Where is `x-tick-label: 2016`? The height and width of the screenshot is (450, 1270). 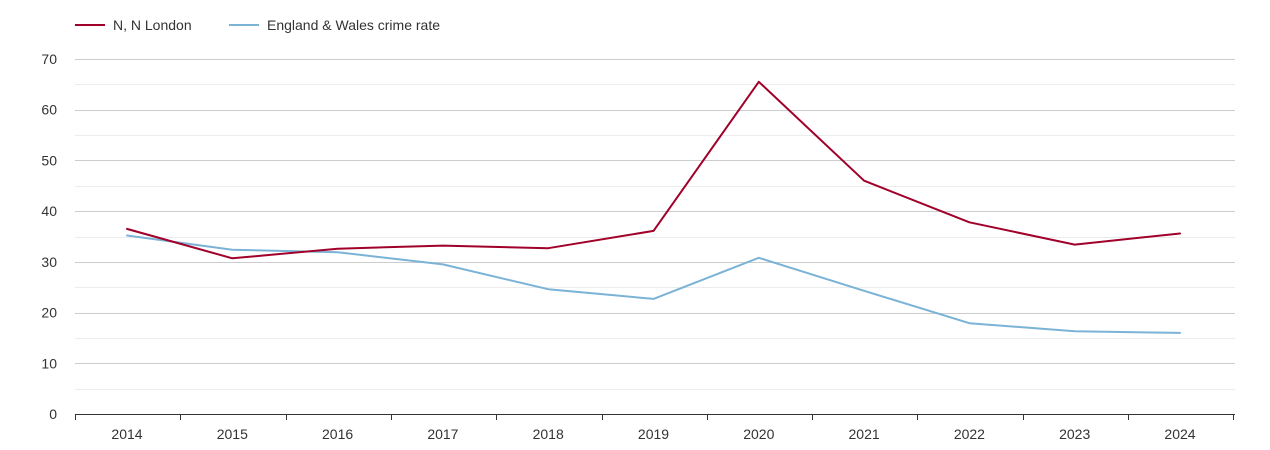
x-tick-label: 2016 is located at coordinates (337, 434).